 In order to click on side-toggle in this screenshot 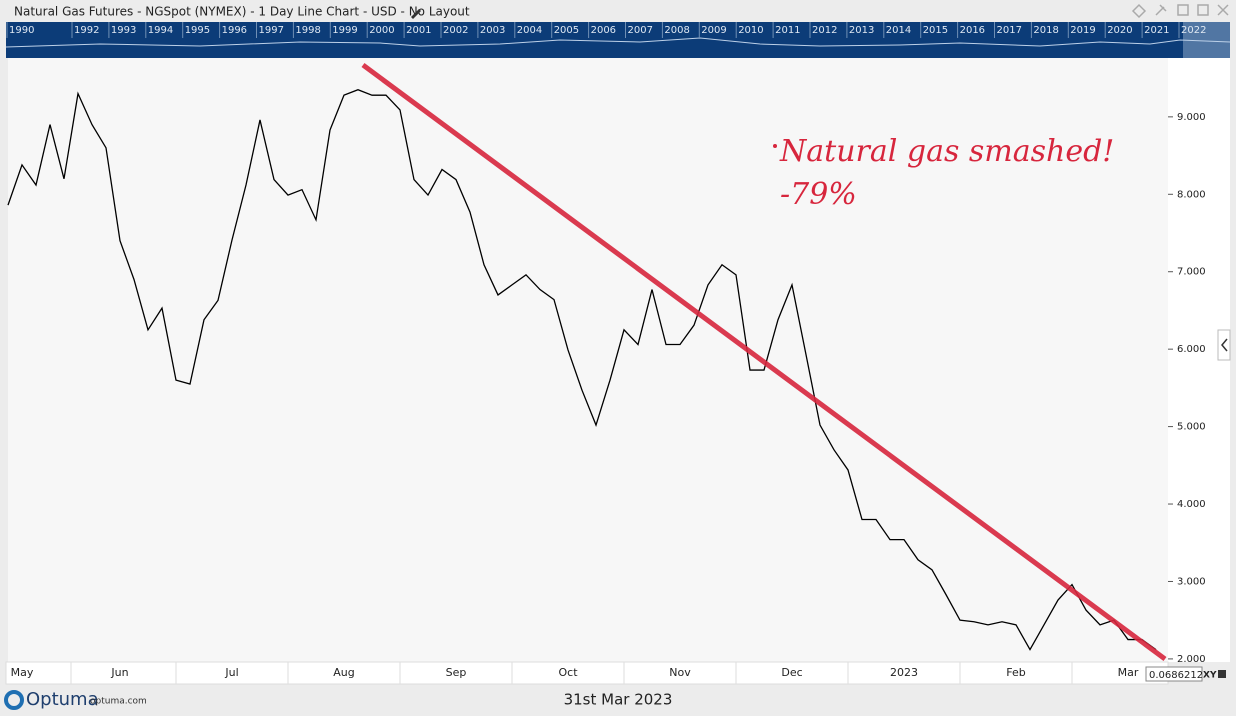, I will do `click(1224, 345)`.